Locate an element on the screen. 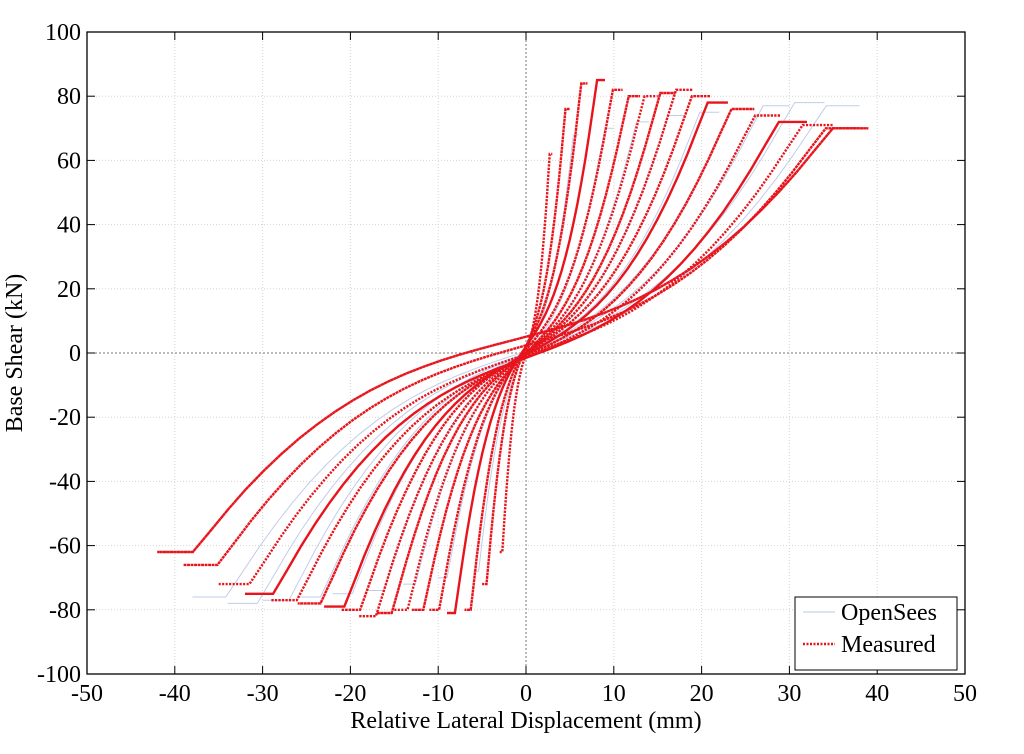 Image resolution: width=1024 pixels, height=754 pixels. y-tick-label: 60 is located at coordinates (69, 161).